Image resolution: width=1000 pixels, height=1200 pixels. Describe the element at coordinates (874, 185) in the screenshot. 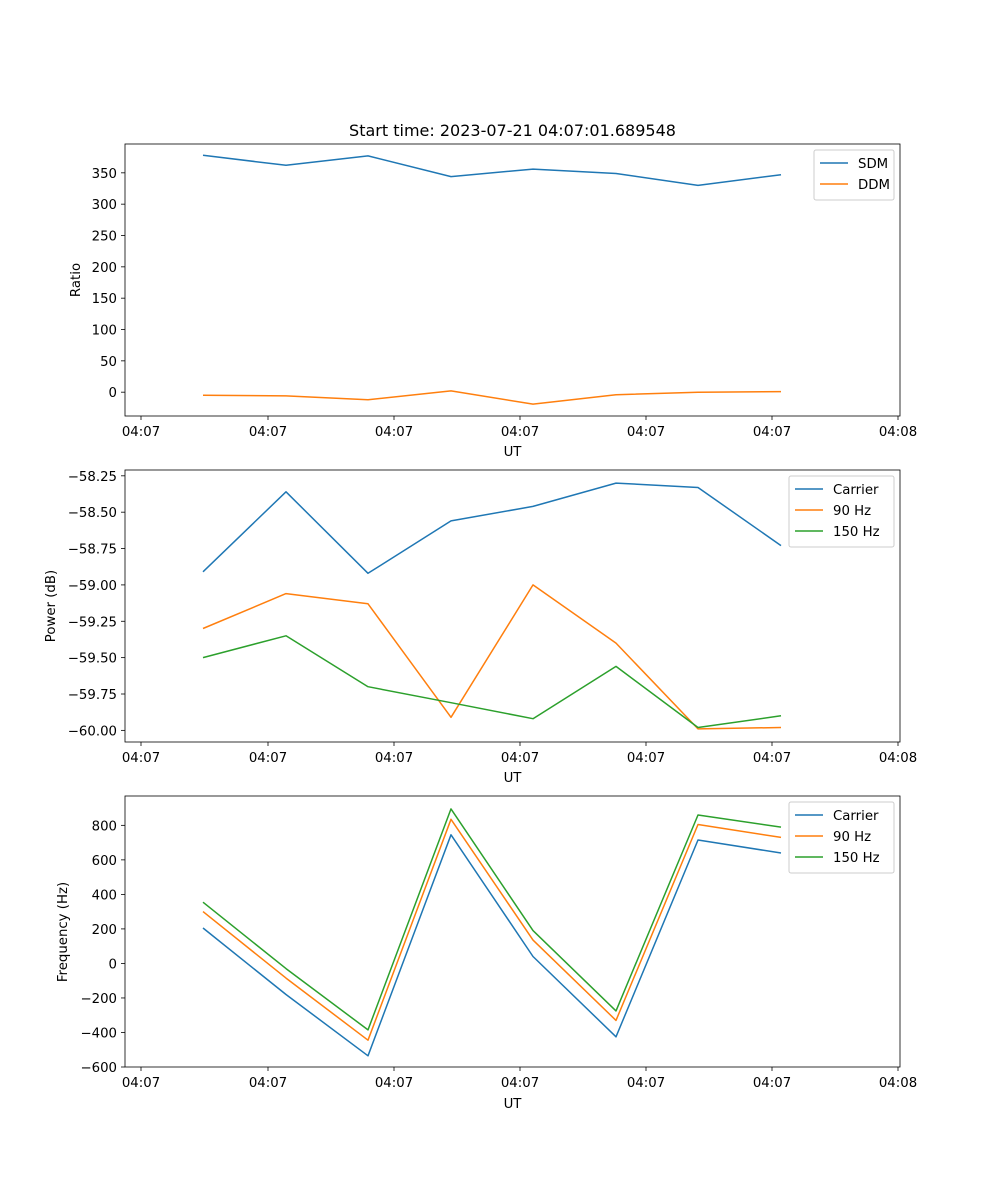

I see `ratio-legend-label: DDM` at that location.